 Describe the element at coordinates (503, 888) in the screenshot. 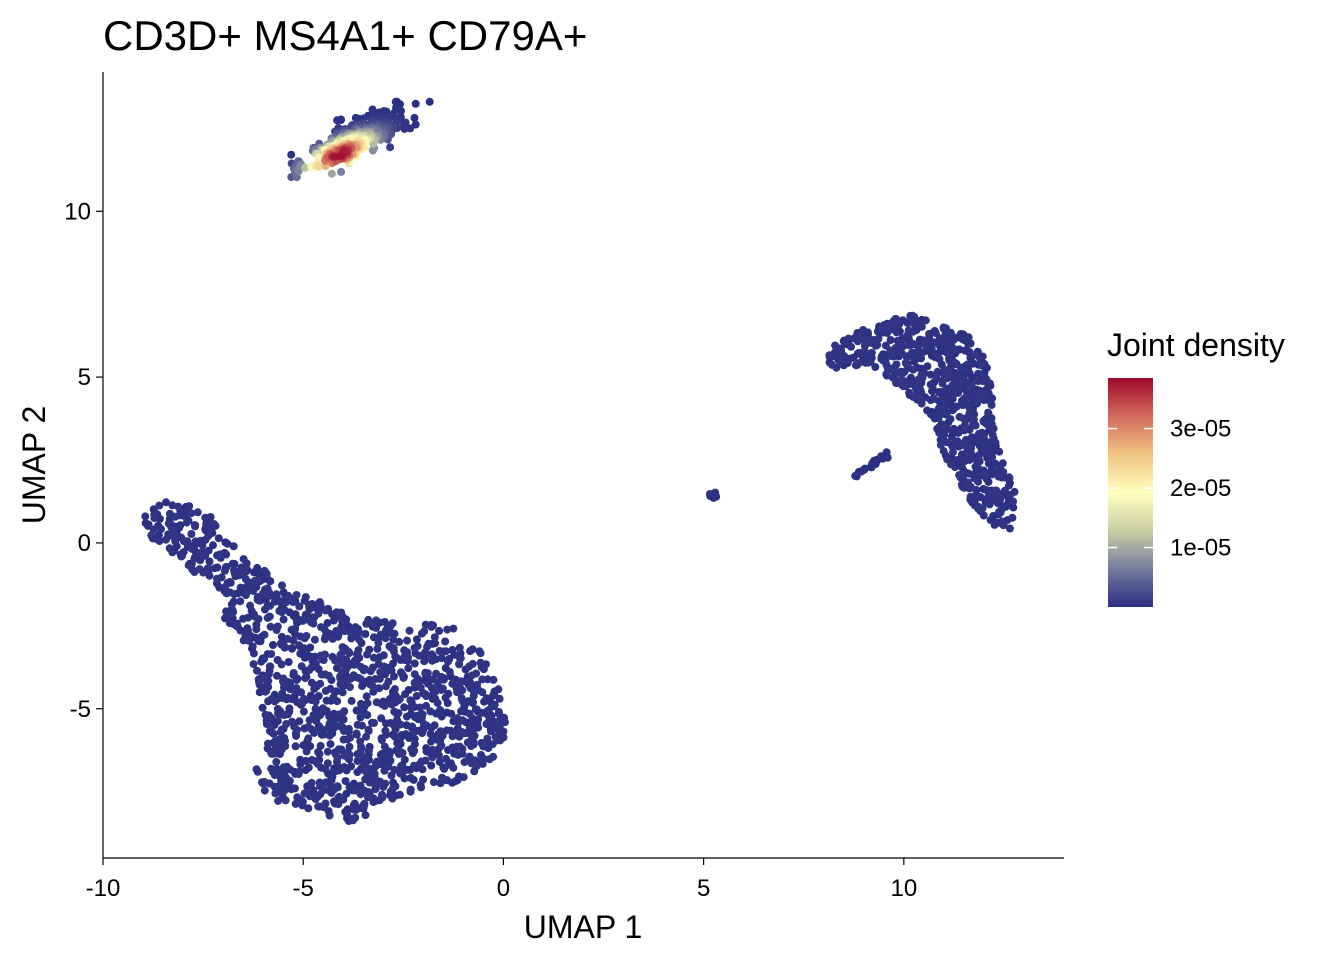

I see `x-tick-label: 0` at that location.